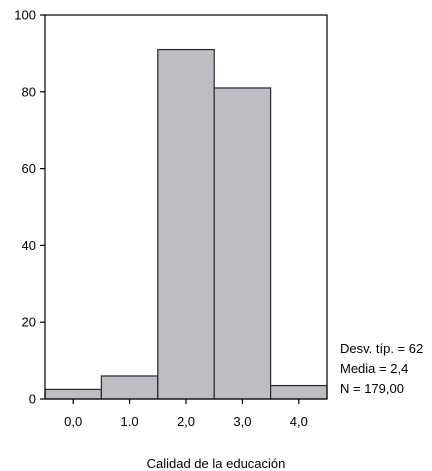 Image resolution: width=432 pixels, height=471 pixels. I want to click on y-tick-label: 80, so click(29, 91).